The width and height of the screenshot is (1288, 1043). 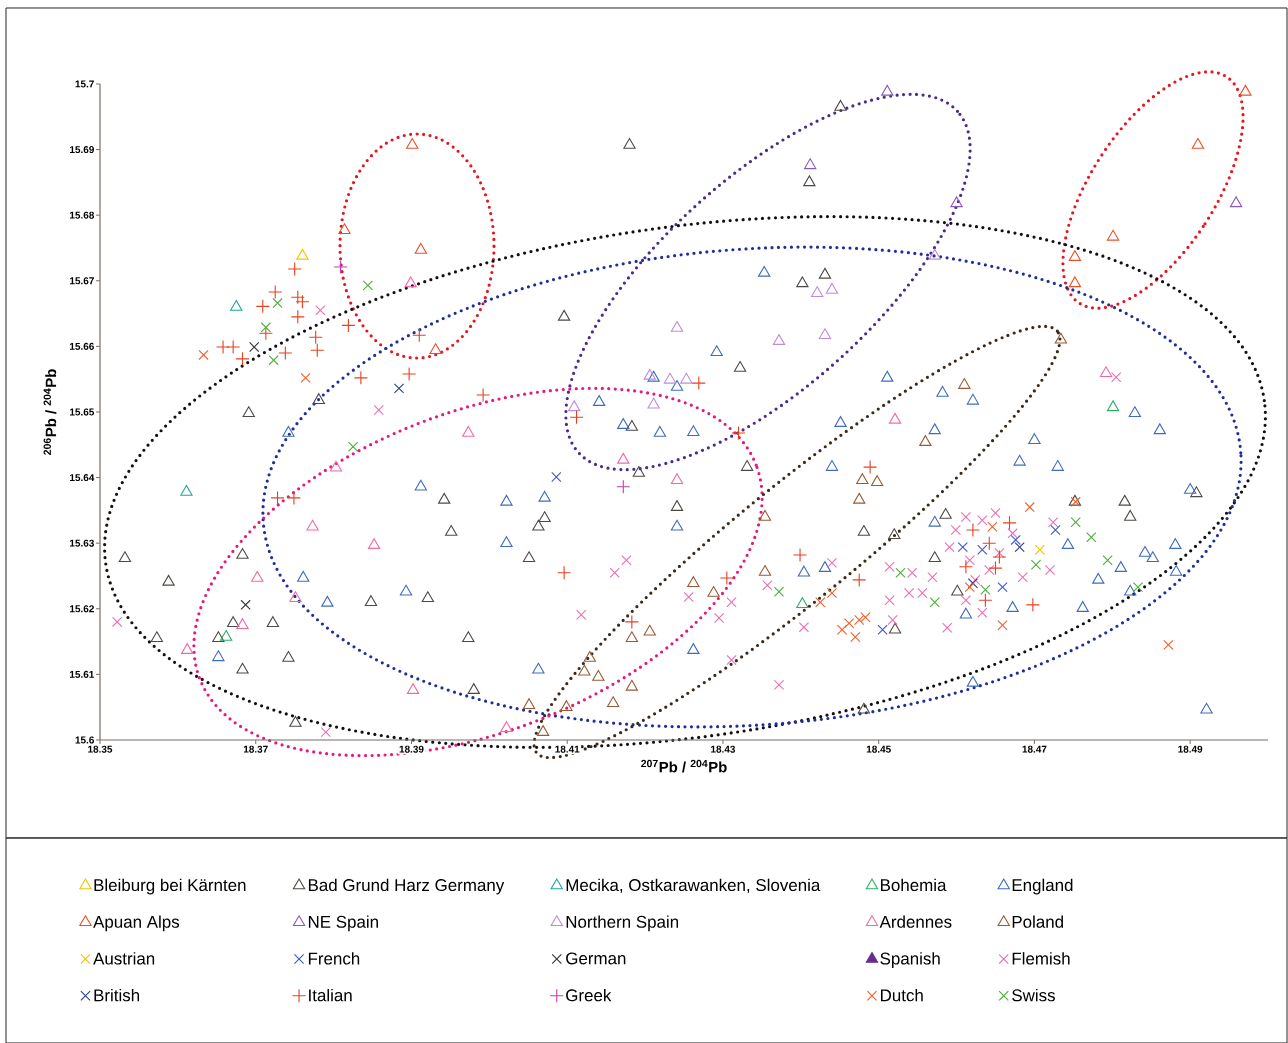 I want to click on y-tick-label: 15.6, so click(x=84, y=740).